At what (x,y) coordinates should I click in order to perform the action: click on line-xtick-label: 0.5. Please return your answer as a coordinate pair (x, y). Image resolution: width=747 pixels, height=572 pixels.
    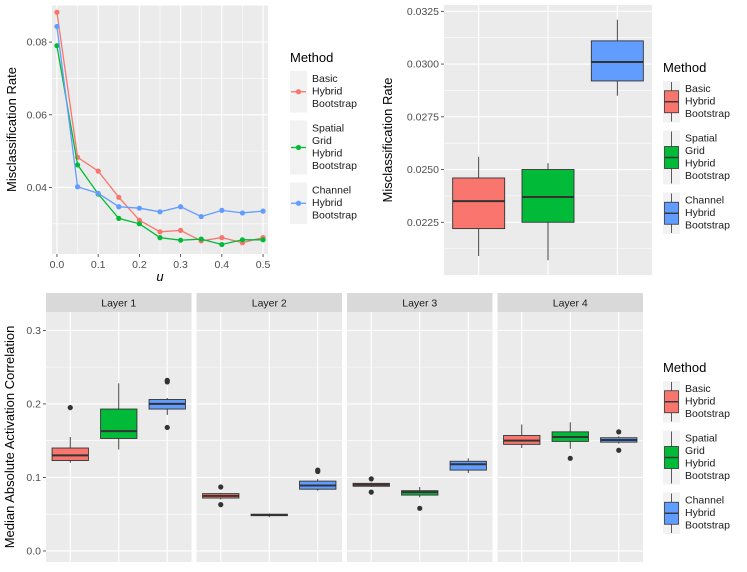
    Looking at the image, I should click on (263, 265).